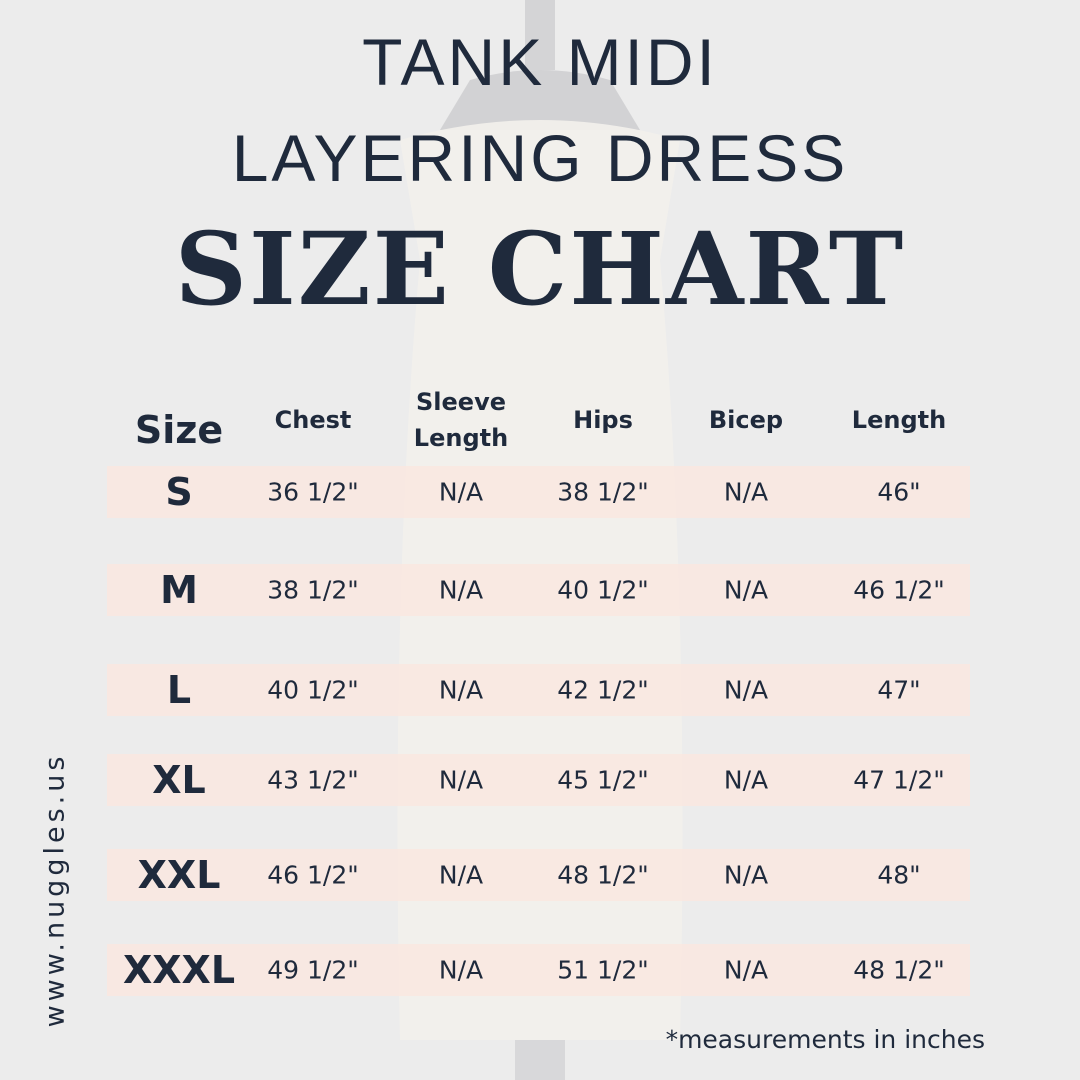  I want to click on size-label: XL, so click(179, 780).